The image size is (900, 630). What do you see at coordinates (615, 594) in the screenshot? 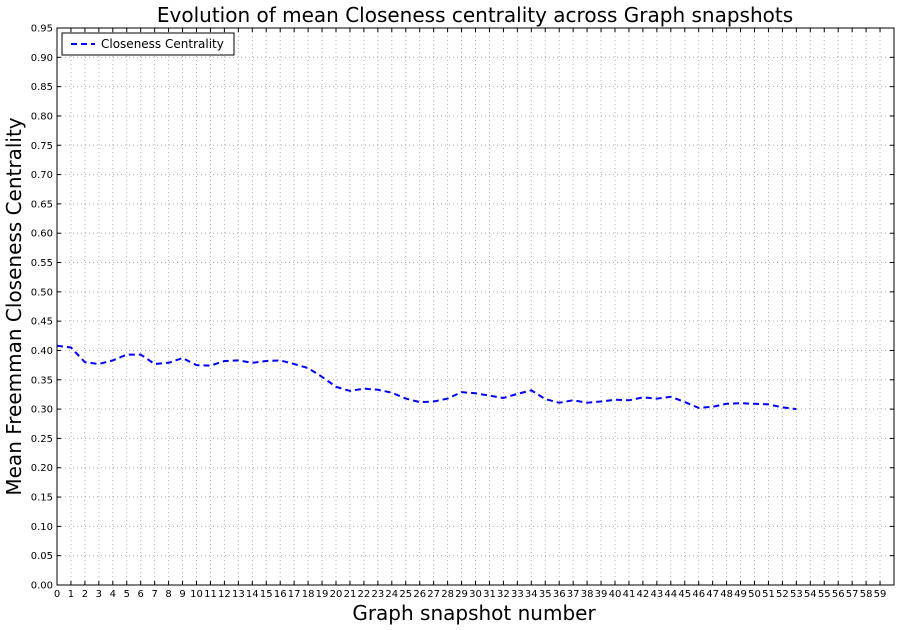
I see `x-tick-label: 40` at bounding box center [615, 594].